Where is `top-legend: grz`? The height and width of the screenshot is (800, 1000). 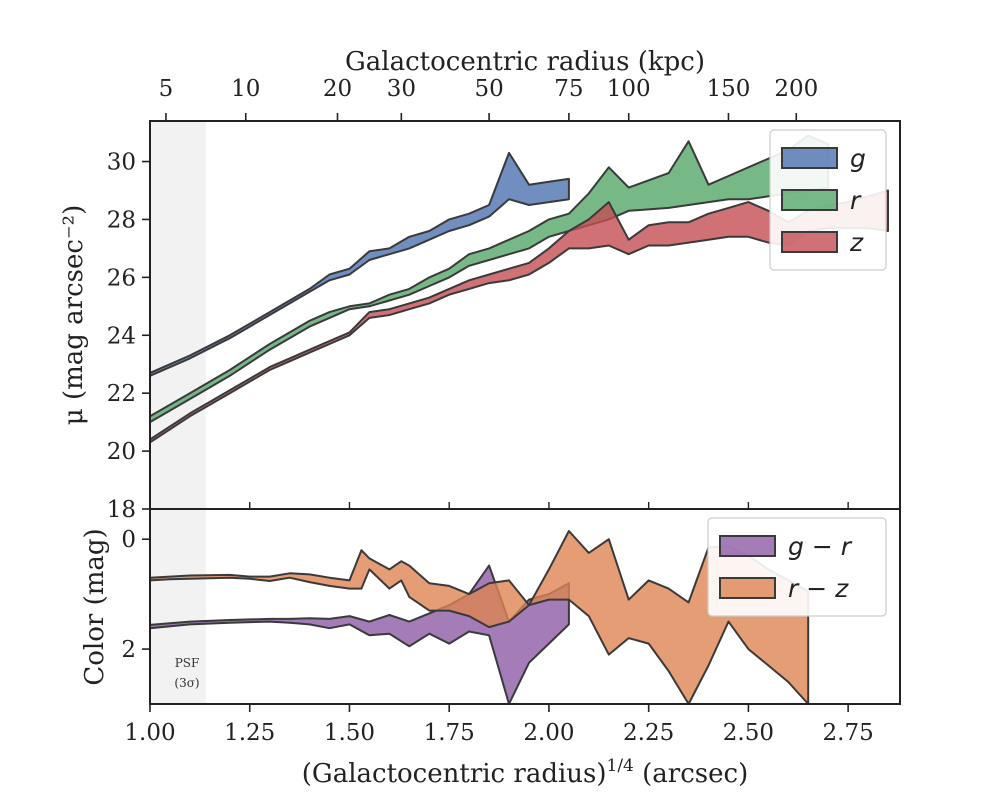
top-legend: grz is located at coordinates (828, 200).